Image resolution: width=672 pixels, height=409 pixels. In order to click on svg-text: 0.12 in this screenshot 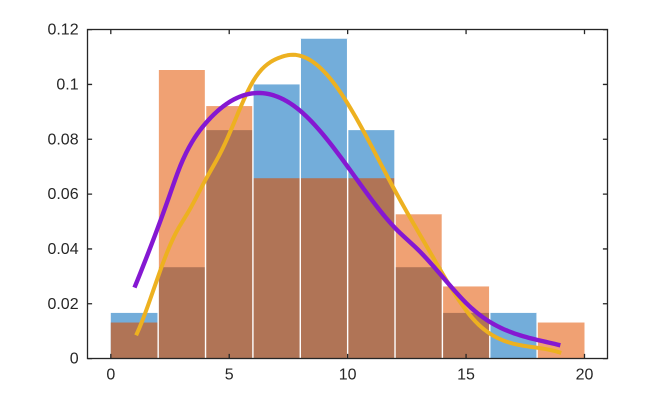, I will do `click(62, 30)`.